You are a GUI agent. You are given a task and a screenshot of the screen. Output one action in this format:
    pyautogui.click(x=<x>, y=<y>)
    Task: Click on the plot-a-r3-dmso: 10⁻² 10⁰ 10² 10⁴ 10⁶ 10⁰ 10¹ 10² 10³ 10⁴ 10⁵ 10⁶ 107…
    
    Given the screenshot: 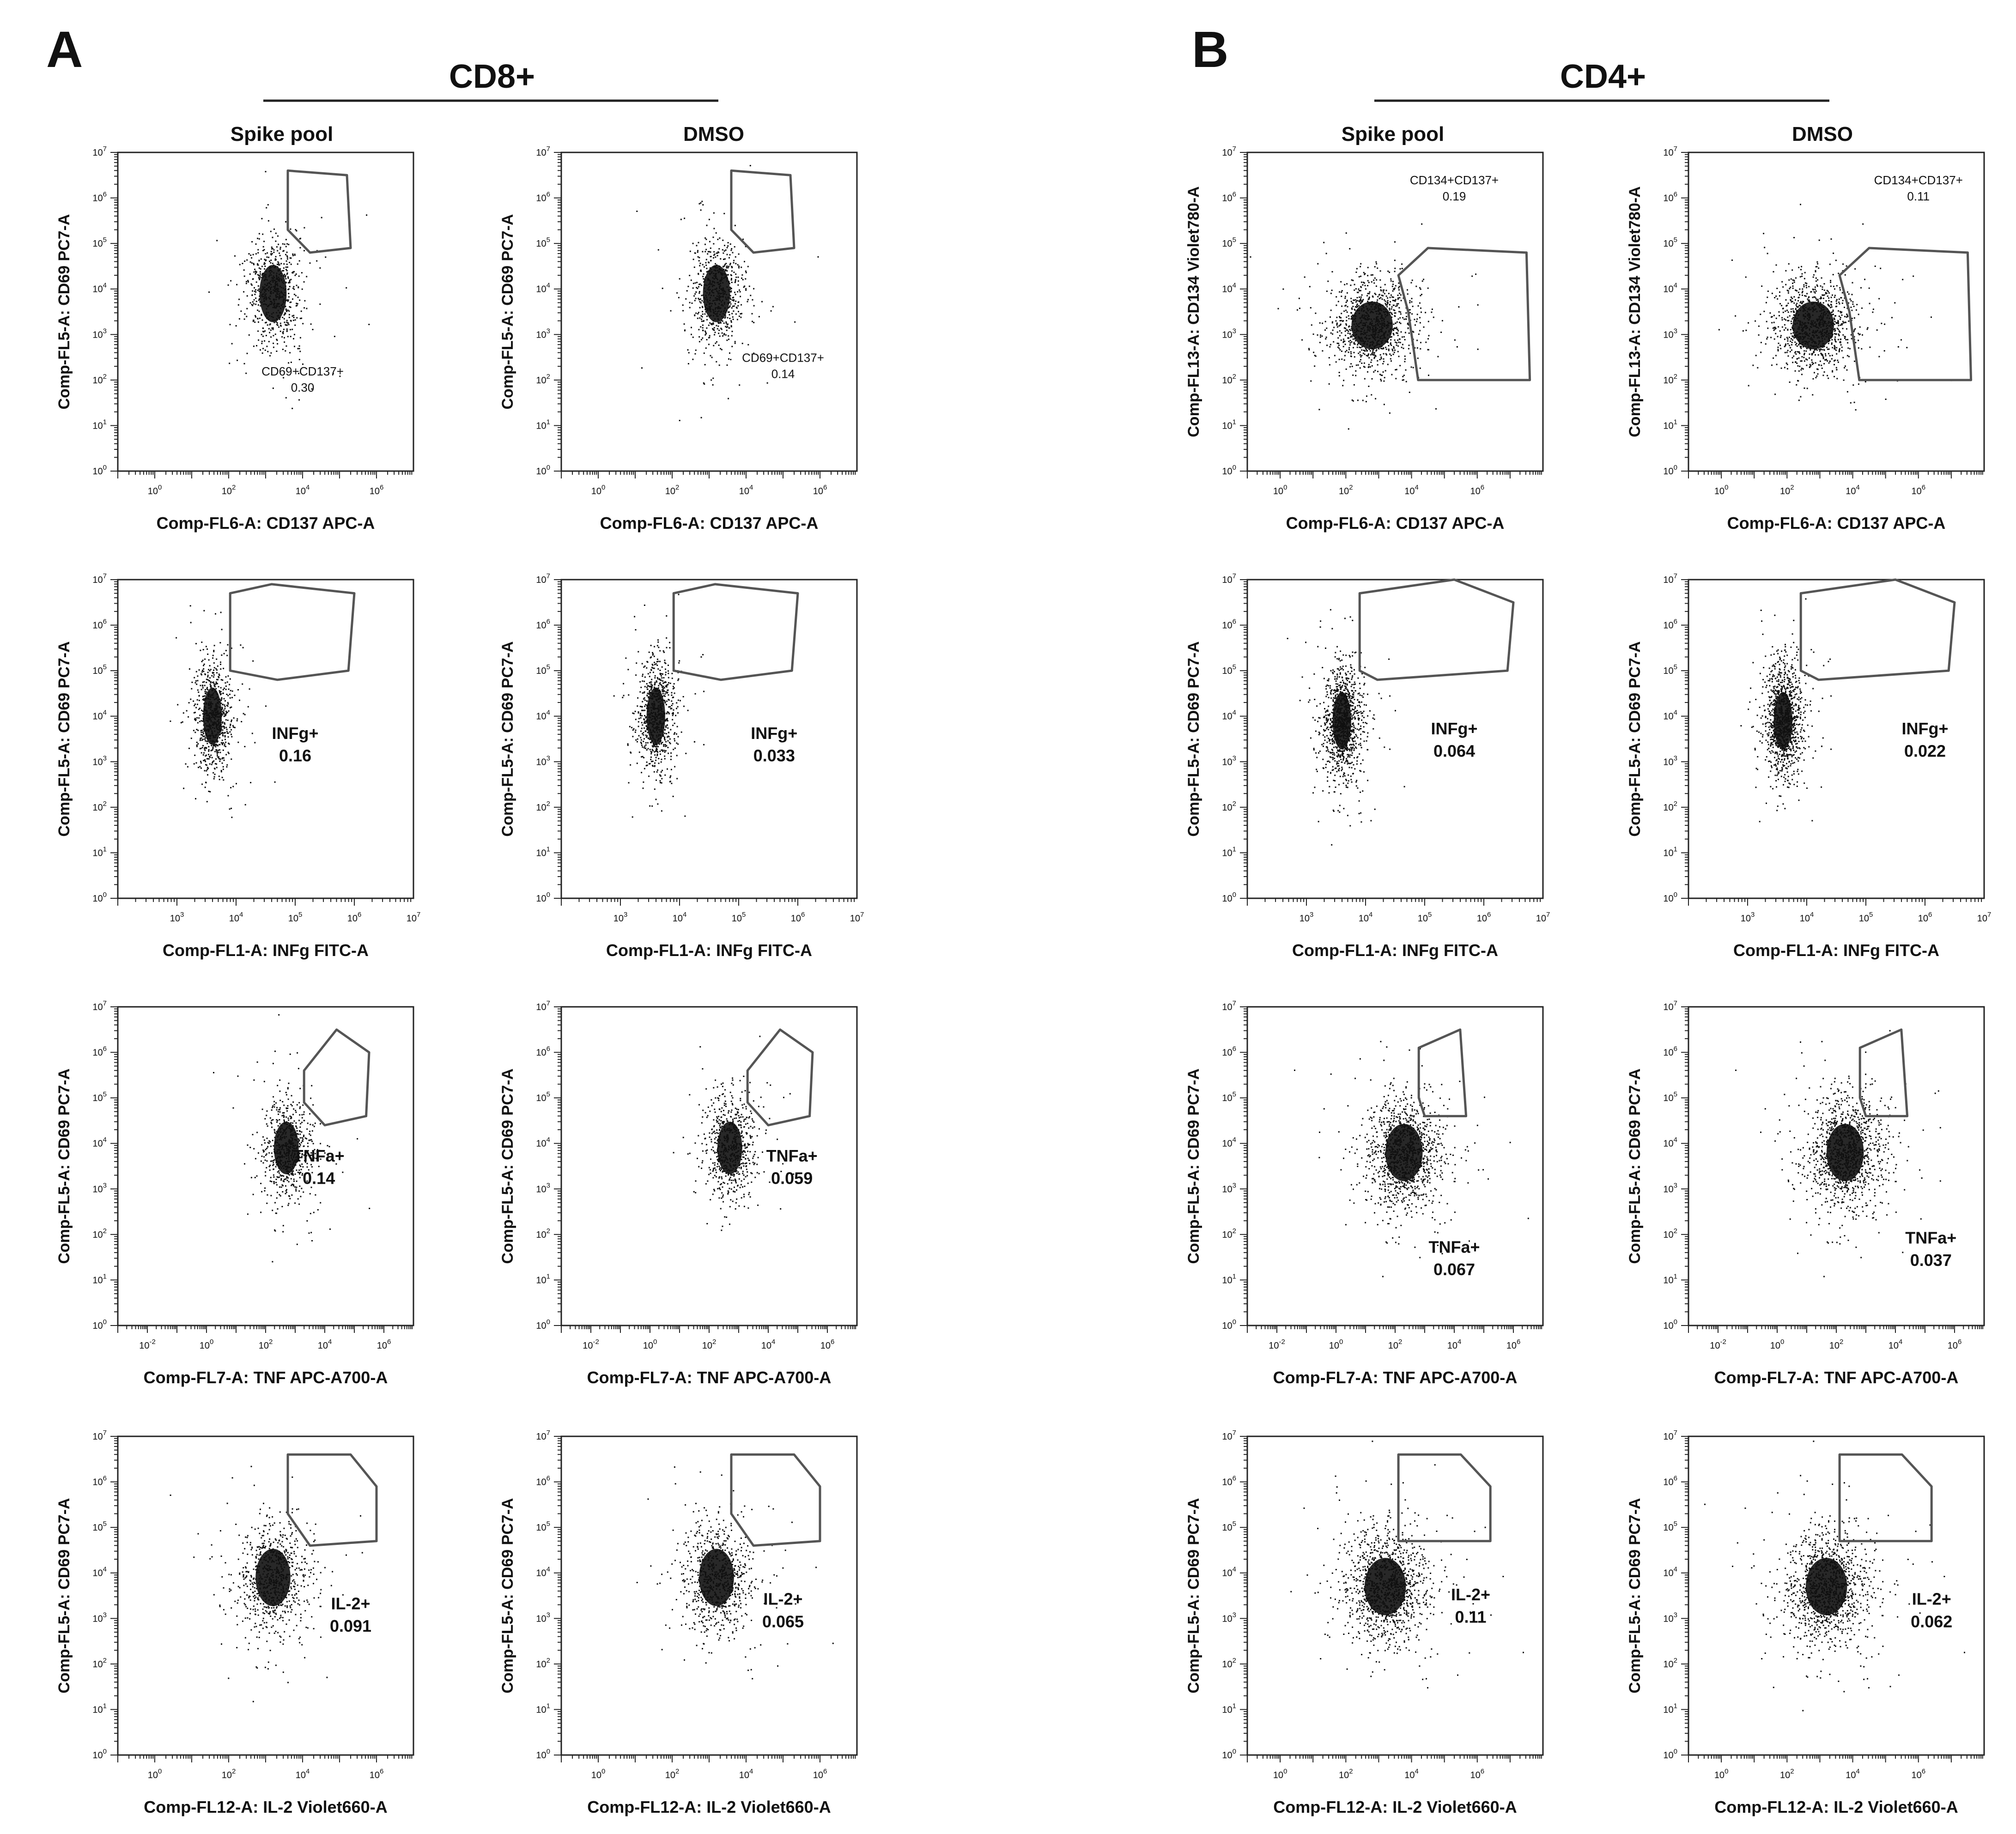 What is the action you would take?
    pyautogui.click(x=678, y=1193)
    